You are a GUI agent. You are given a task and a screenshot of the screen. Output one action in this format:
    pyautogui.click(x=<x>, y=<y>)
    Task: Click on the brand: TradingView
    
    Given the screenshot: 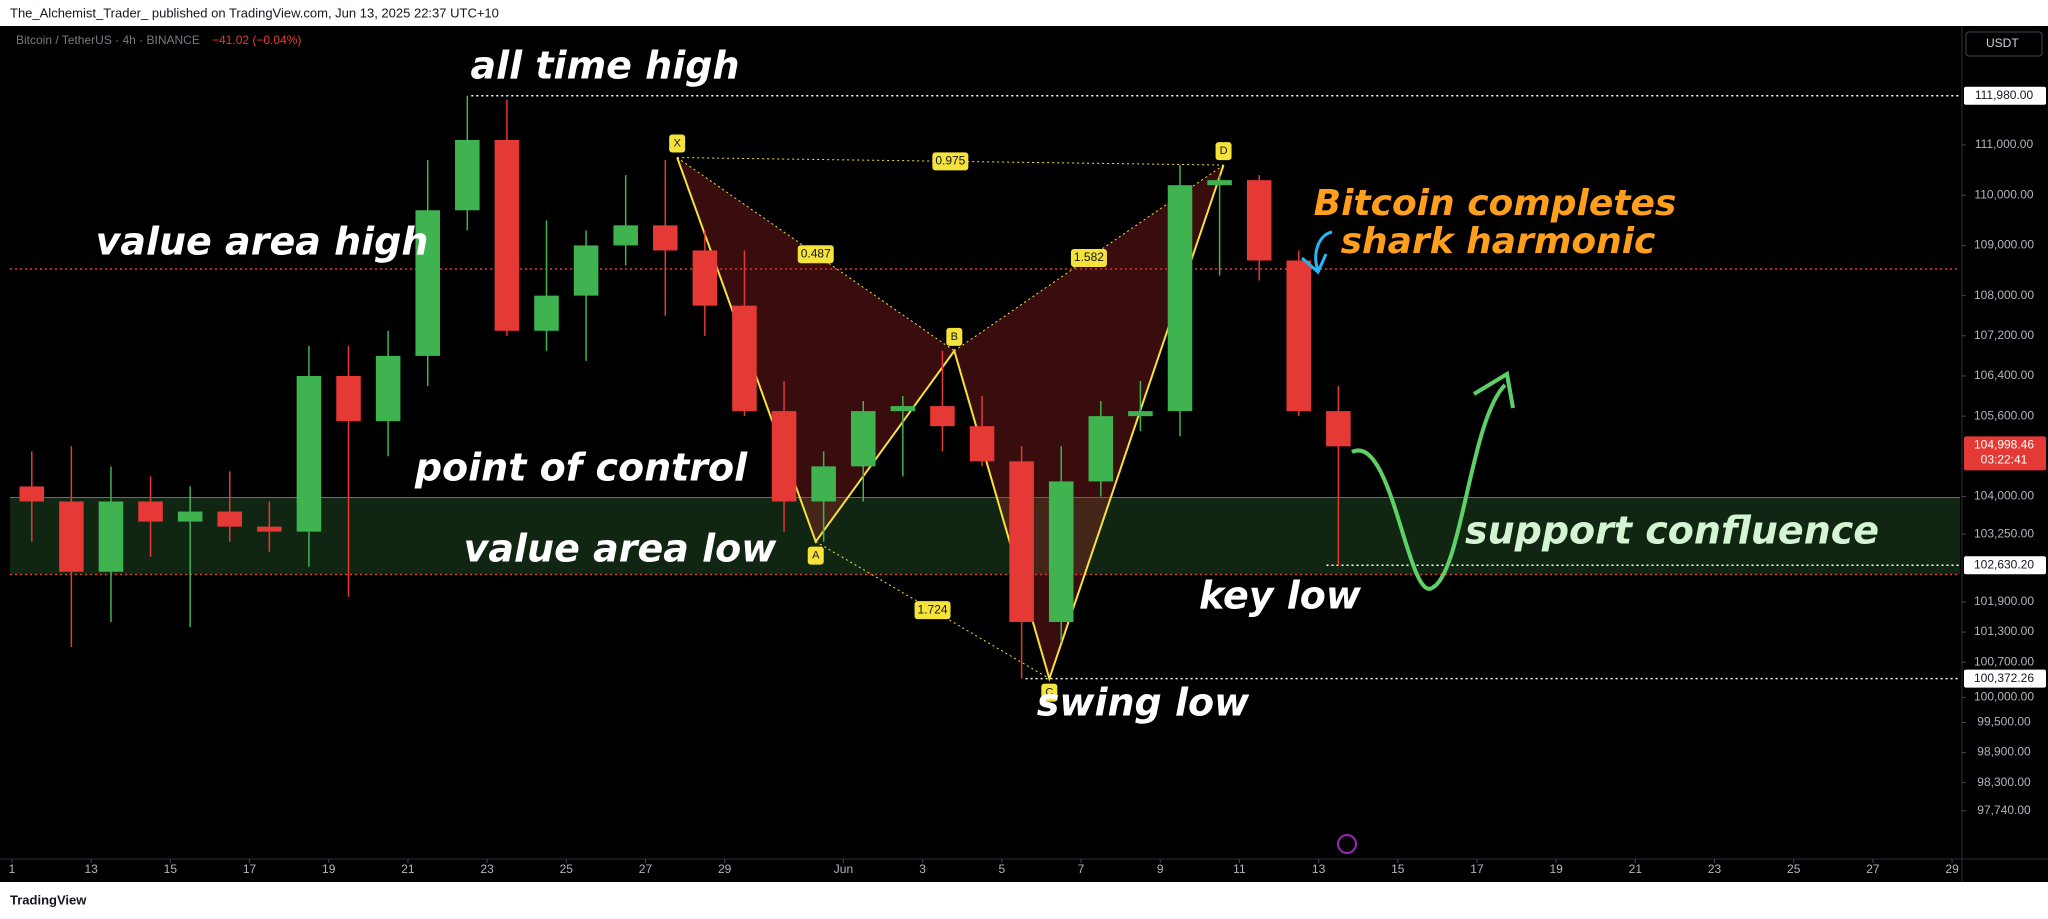 What is the action you would take?
    pyautogui.click(x=48, y=899)
    